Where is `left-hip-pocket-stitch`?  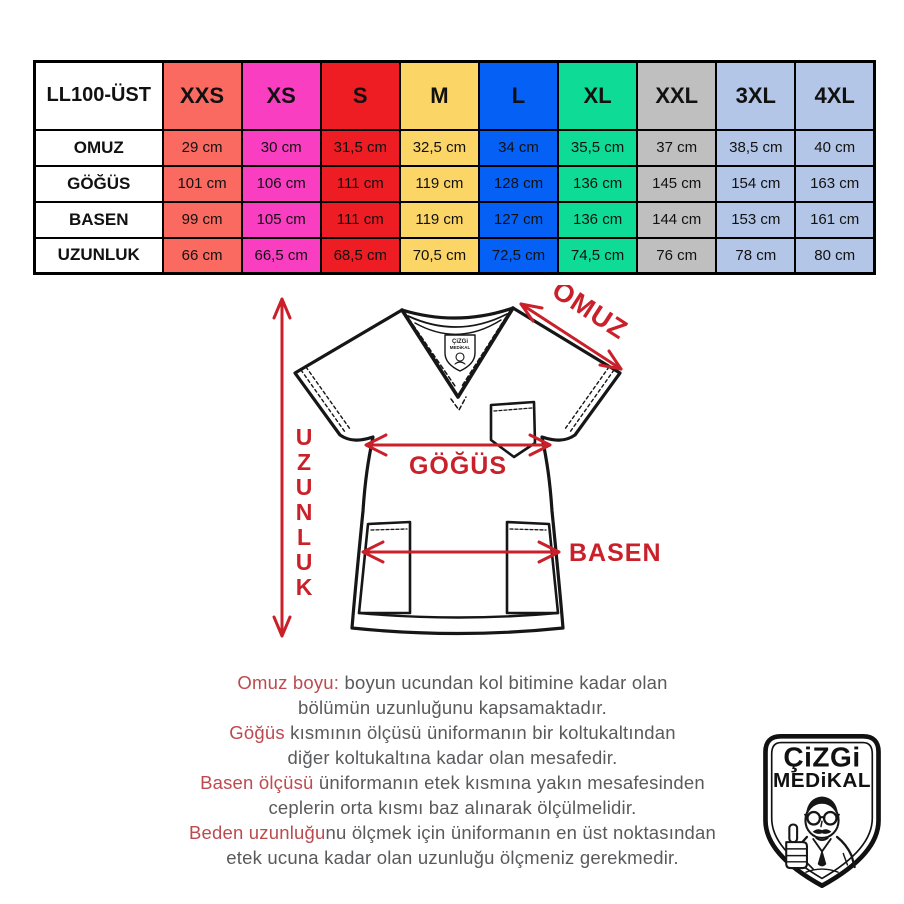
left-hip-pocket-stitch is located at coordinates (389, 529).